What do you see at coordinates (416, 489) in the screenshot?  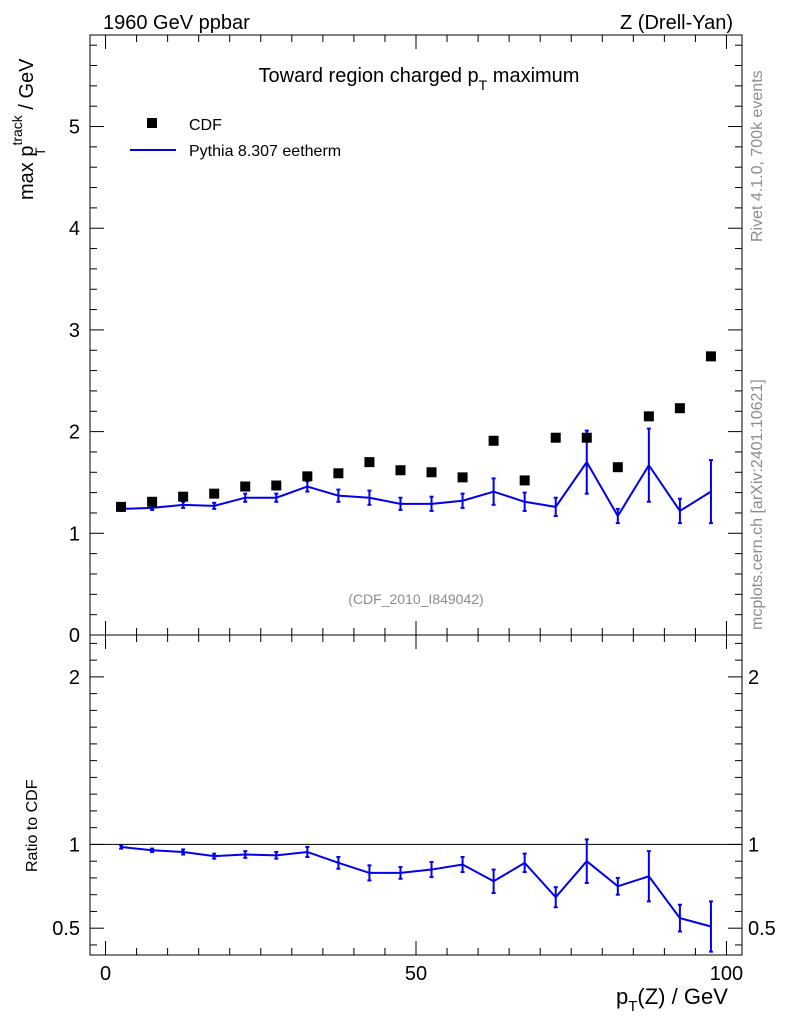 I see `pythia-line` at bounding box center [416, 489].